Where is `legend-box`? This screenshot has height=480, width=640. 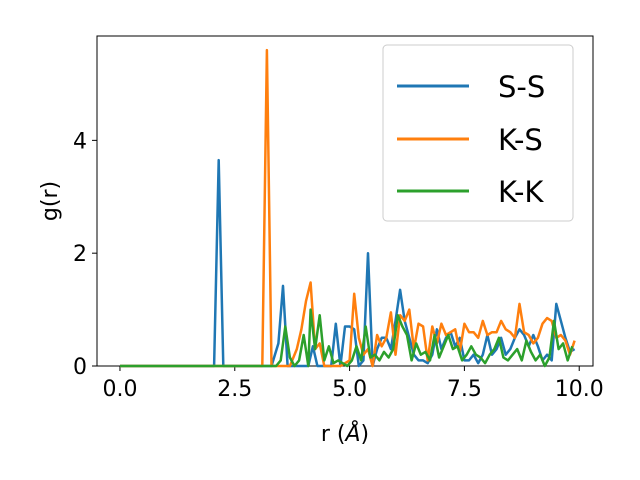 legend-box is located at coordinates (478, 133).